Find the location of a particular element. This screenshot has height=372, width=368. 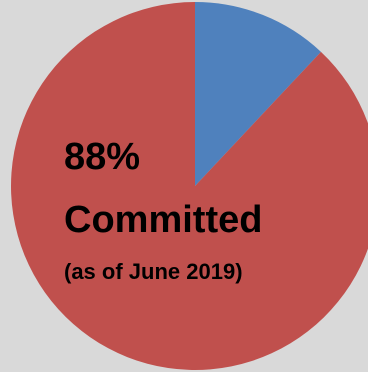

committed-status-label: Committed is located at coordinates (163, 220).